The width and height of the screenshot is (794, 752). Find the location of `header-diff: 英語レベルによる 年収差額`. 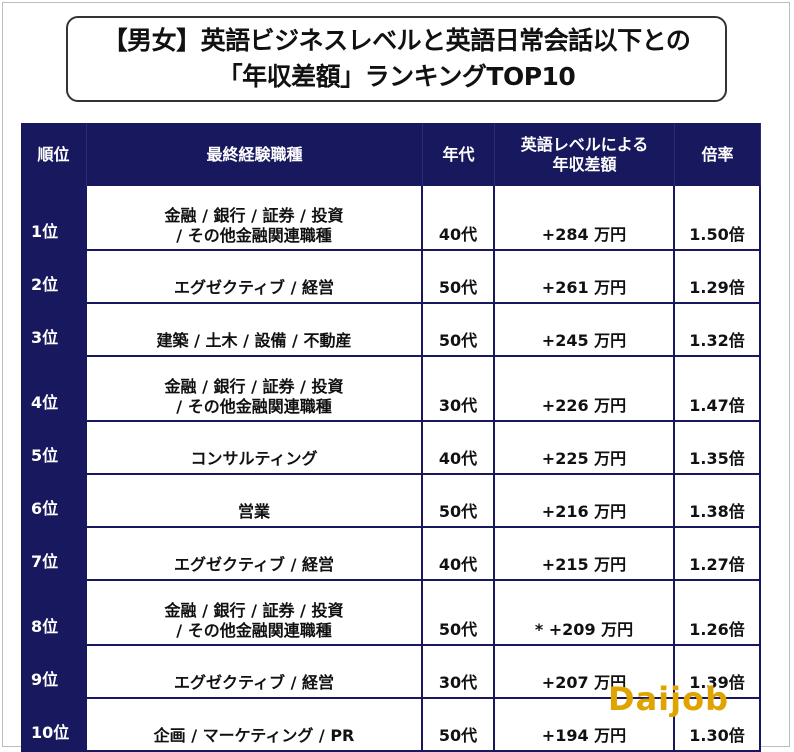

header-diff: 英語レベルによる 年収差額 is located at coordinates (585, 154).